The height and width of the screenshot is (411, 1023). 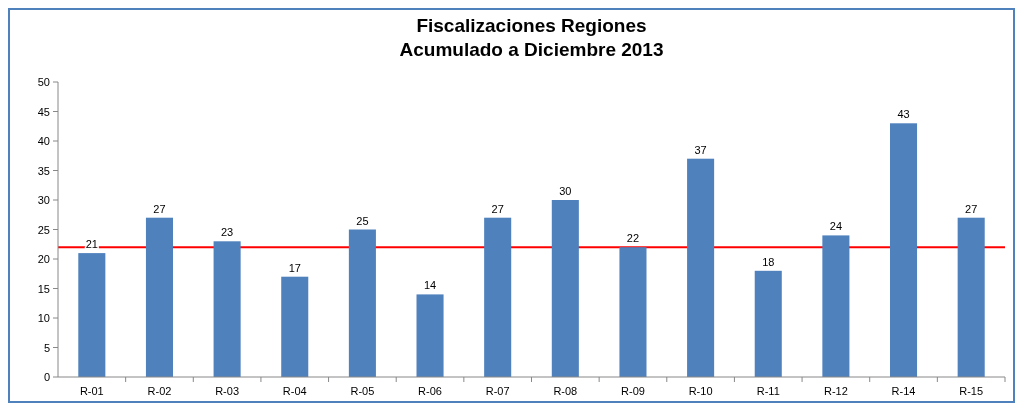 I want to click on data-label: 24, so click(x=836, y=226).